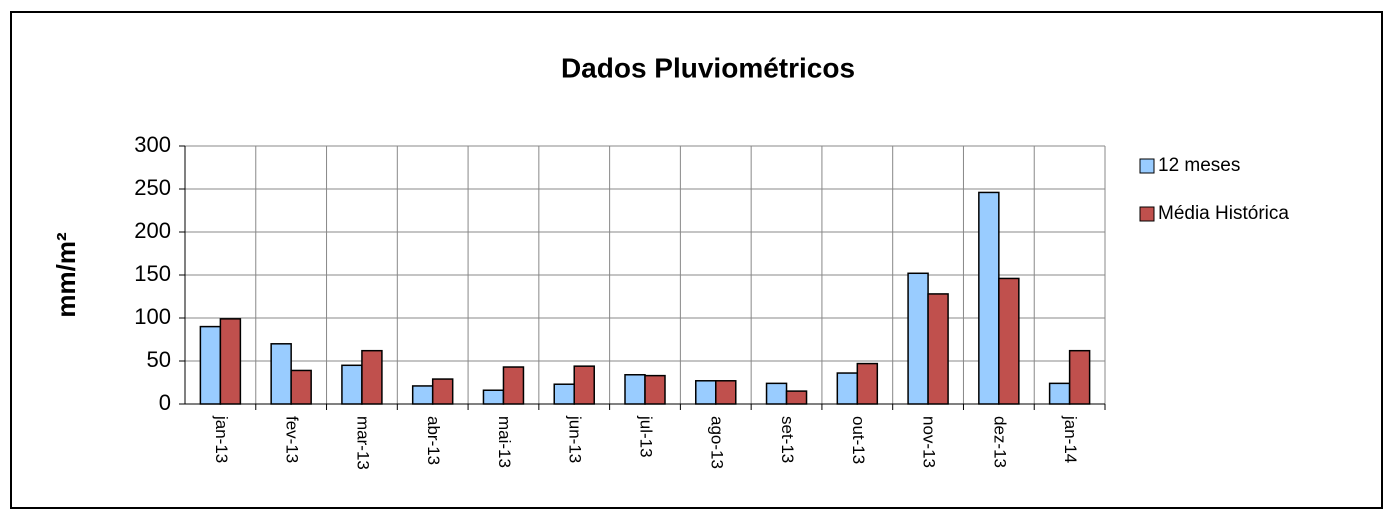  Describe the element at coordinates (292, 439) in the screenshot. I see `x-tick-label: fev-13` at that location.